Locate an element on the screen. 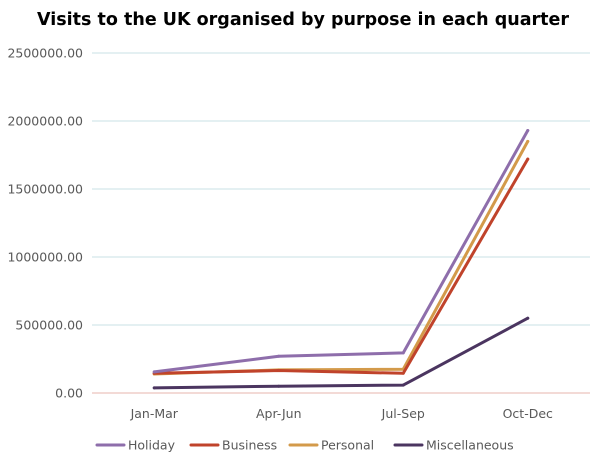 This screenshot has height=467, width=606. y-tick-label: 1000000.00 is located at coordinates (45, 257).